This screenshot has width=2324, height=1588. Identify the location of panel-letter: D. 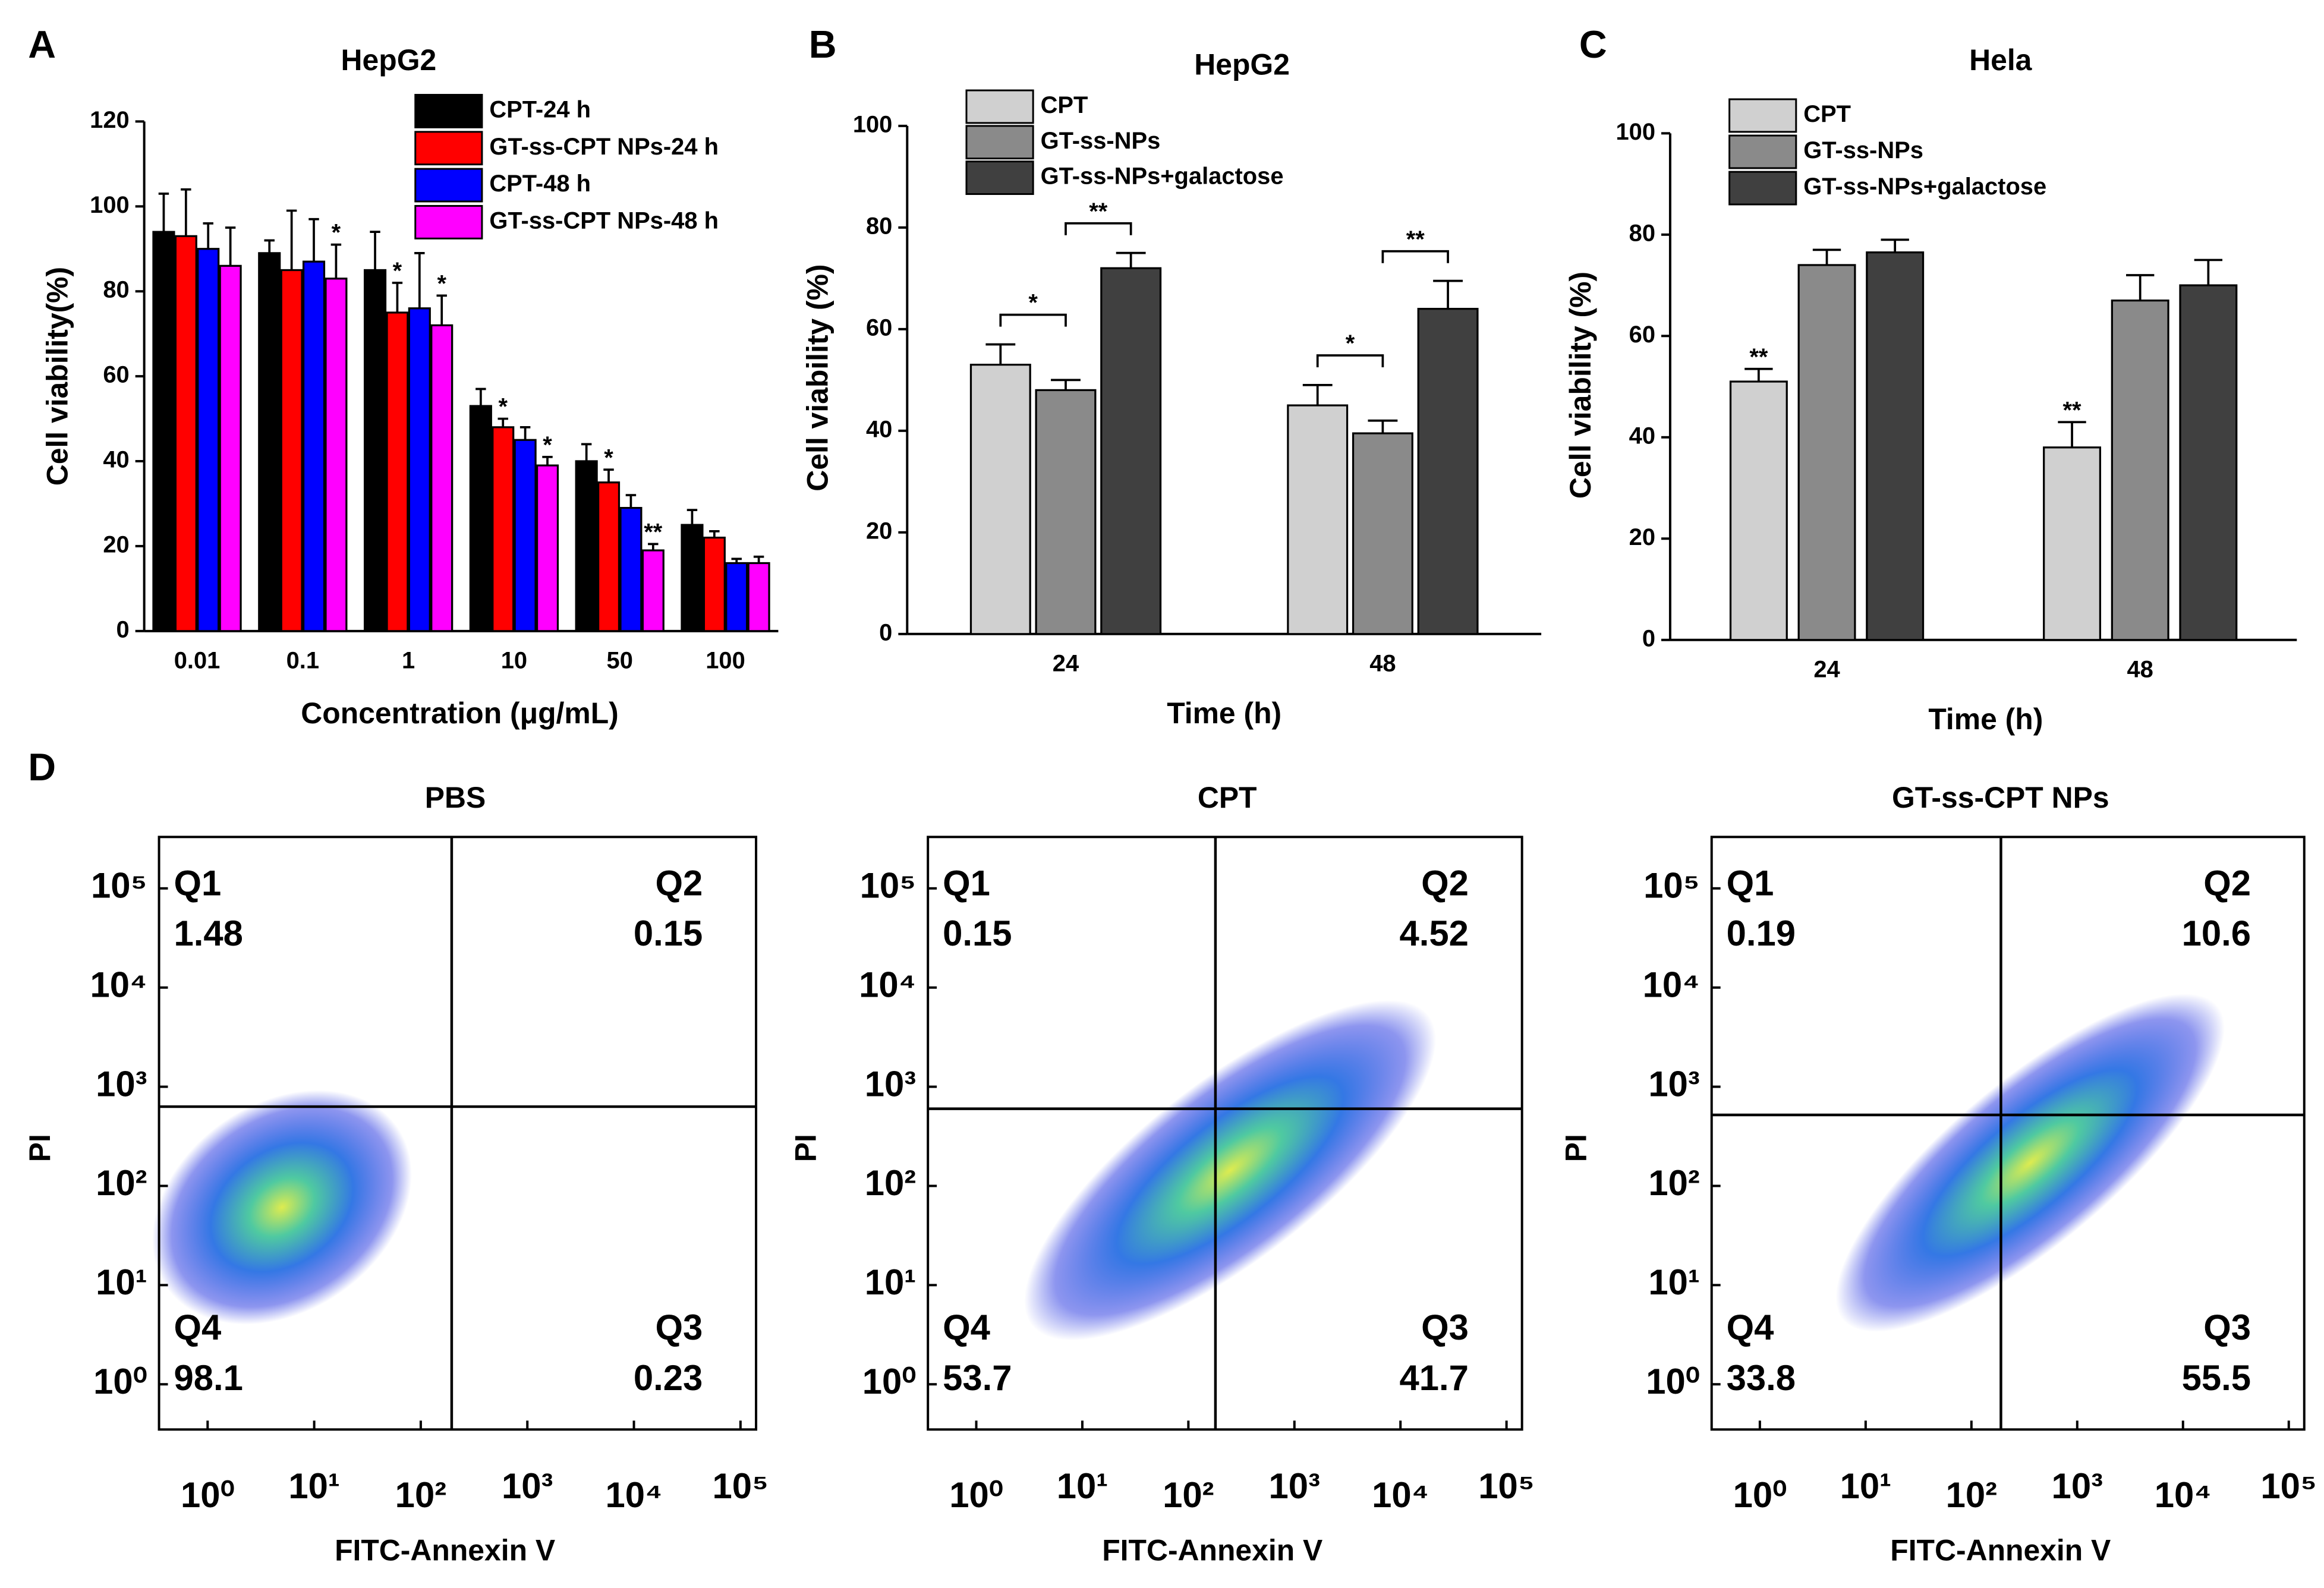
(42, 767).